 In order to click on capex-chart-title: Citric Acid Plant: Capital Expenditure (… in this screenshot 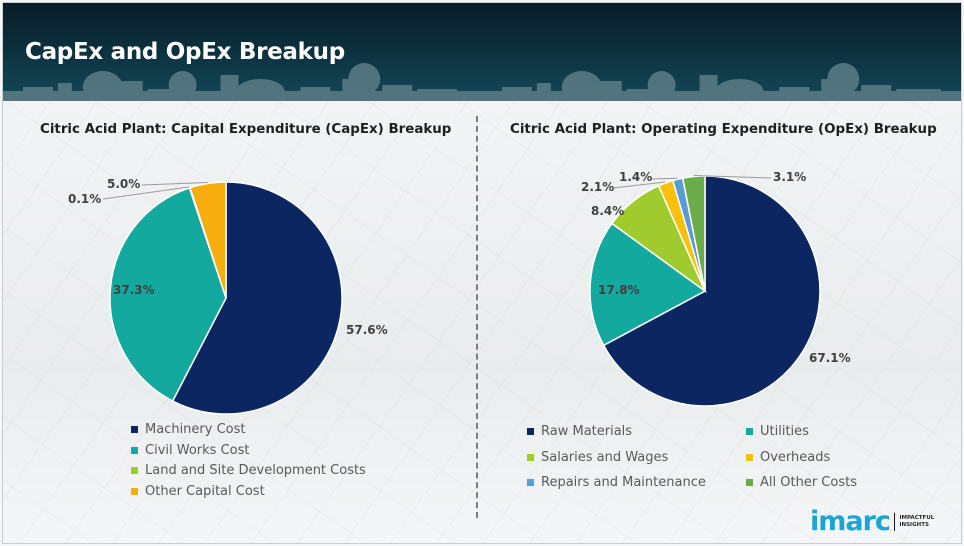, I will do `click(246, 129)`.